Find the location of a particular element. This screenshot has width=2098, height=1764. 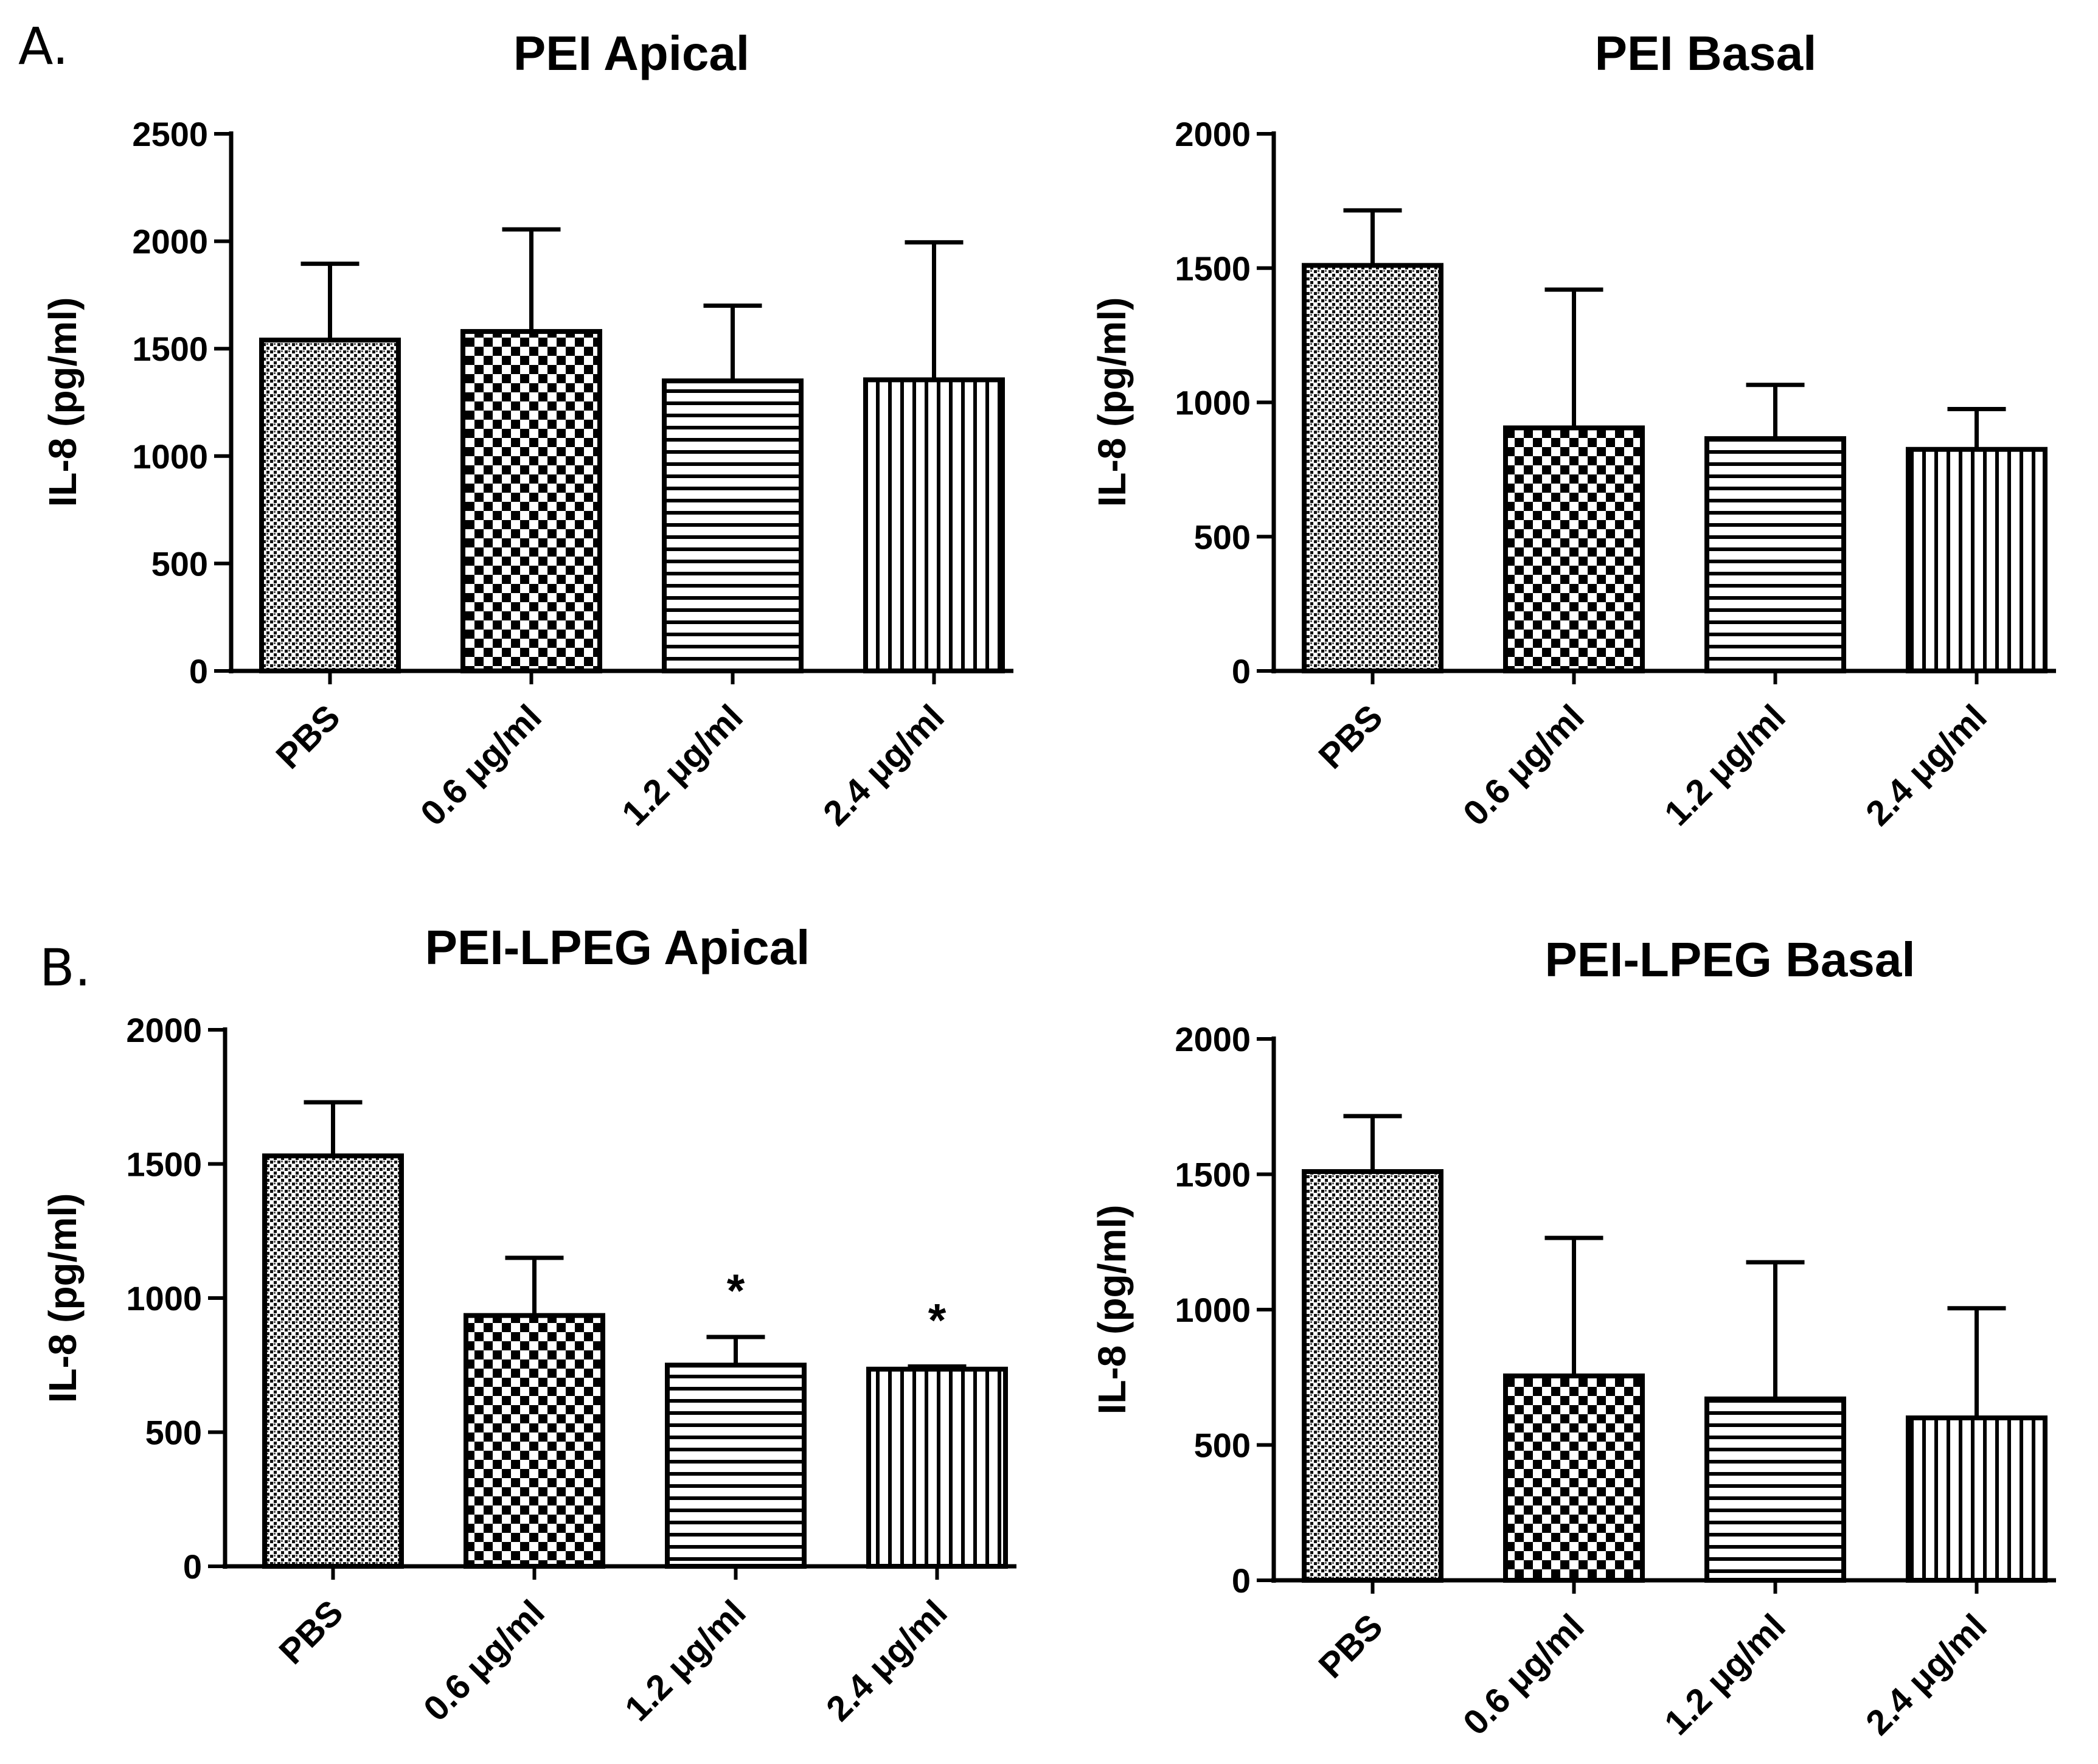

y-tick-label: 2500 is located at coordinates (170, 134).